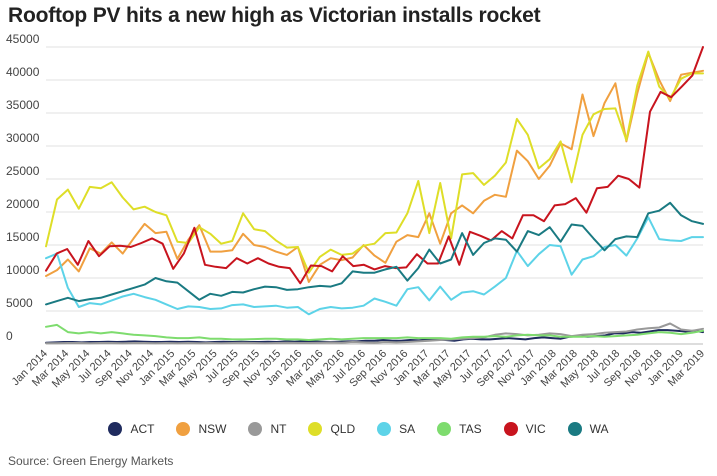 This screenshot has height=476, width=717. I want to click on legend-item-vic: VIC, so click(524, 429).